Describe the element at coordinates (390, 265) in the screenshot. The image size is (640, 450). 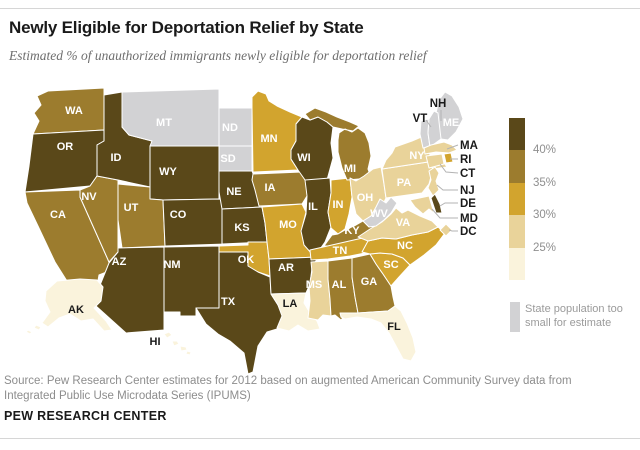
I see `state-label-SC: SC` at that location.